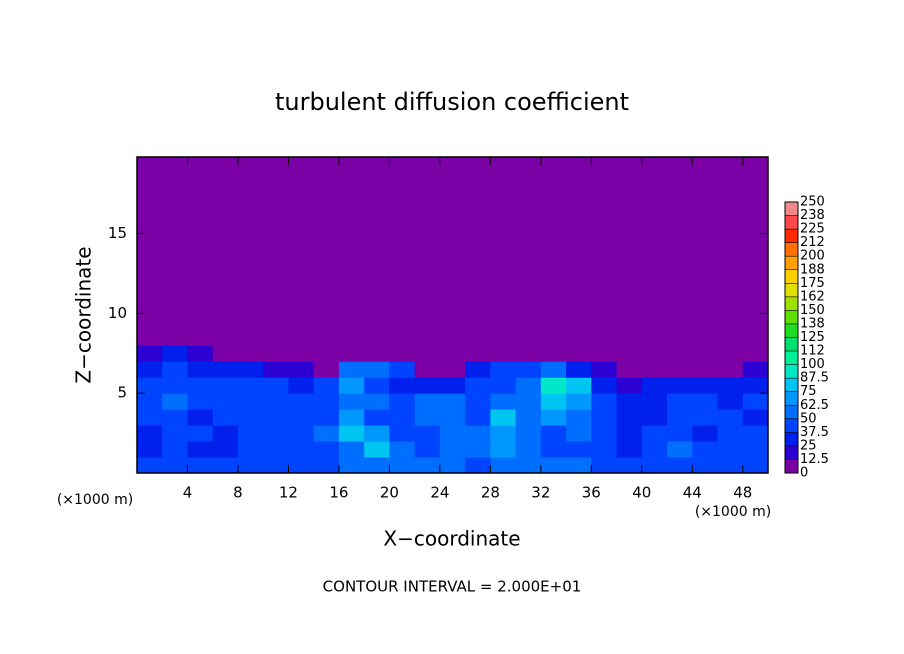 The image size is (904, 654). What do you see at coordinates (540, 493) in the screenshot?
I see `x-tick-label: 32` at bounding box center [540, 493].